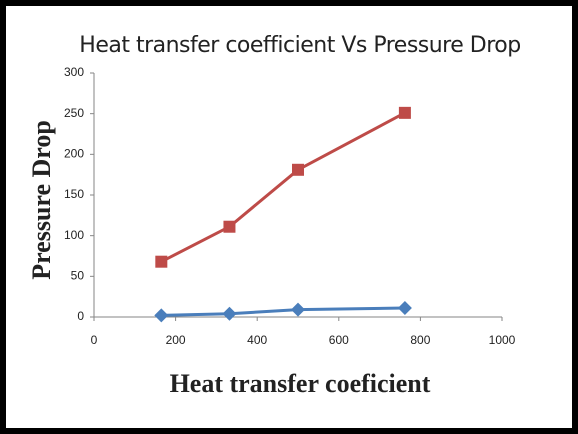 Image resolution: width=578 pixels, height=434 pixels. What do you see at coordinates (74, 72) in the screenshot?
I see `y-tick-label: 300` at bounding box center [74, 72].